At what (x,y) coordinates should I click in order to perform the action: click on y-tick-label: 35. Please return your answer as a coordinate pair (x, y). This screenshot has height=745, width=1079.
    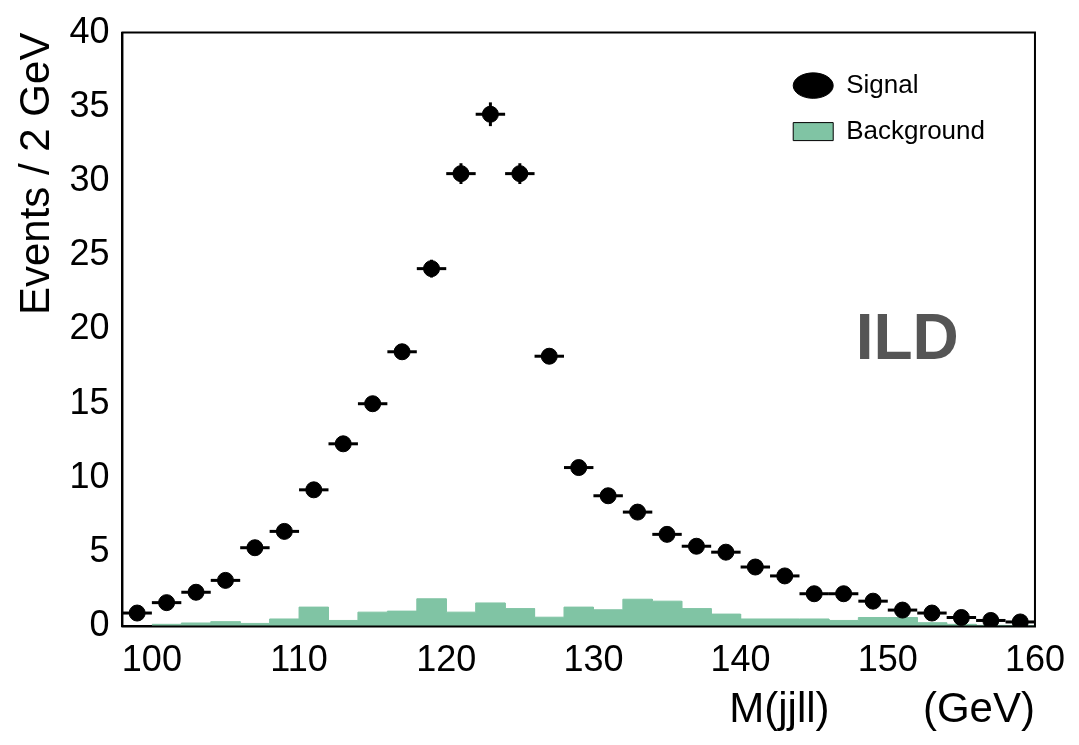
    Looking at the image, I should click on (89, 104).